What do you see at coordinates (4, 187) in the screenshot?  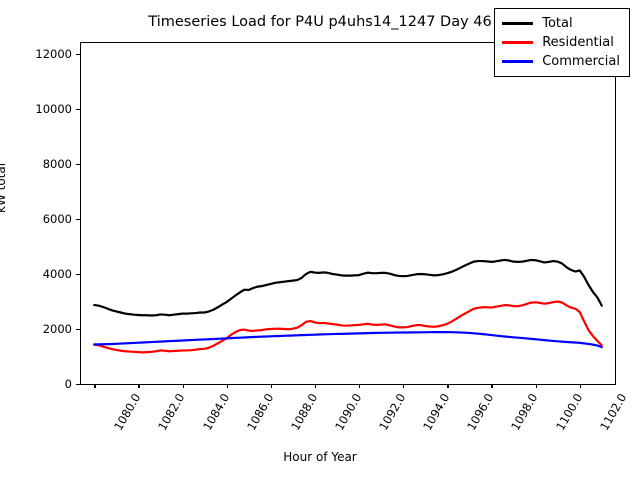 I see `y-axis-label: kW total` at bounding box center [4, 187].